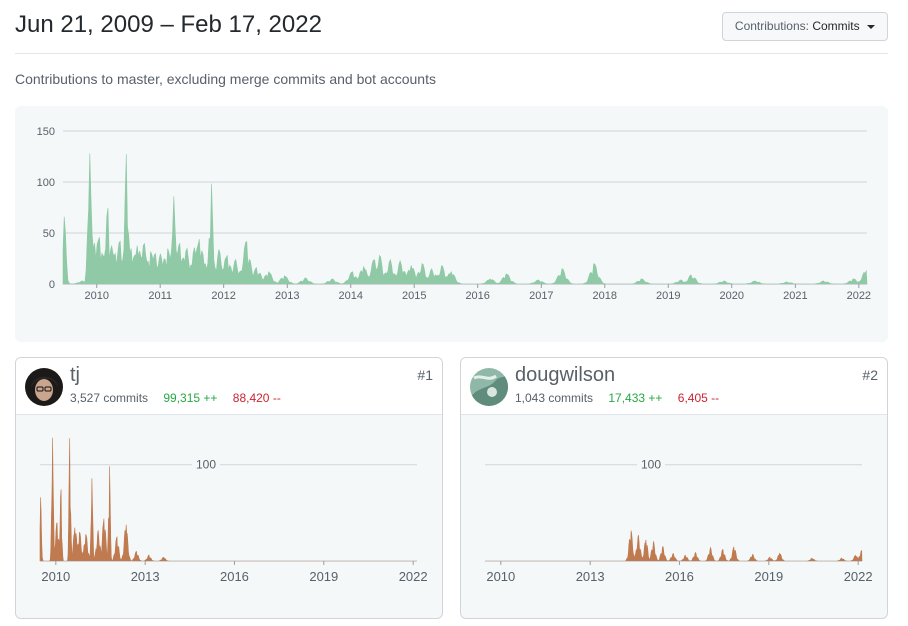 The width and height of the screenshot is (908, 626). Describe the element at coordinates (223, 296) in the screenshot. I see `x-tick-label: 2012` at that location.